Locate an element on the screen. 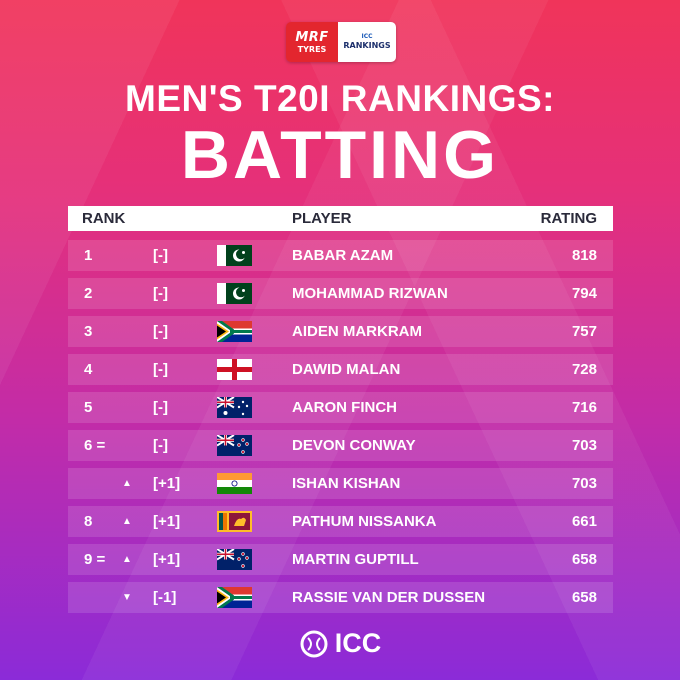 This screenshot has width=680, height=680. table-row: 8 ▲ [+1] PATHUM NISSANKA 661 is located at coordinates (340, 521).